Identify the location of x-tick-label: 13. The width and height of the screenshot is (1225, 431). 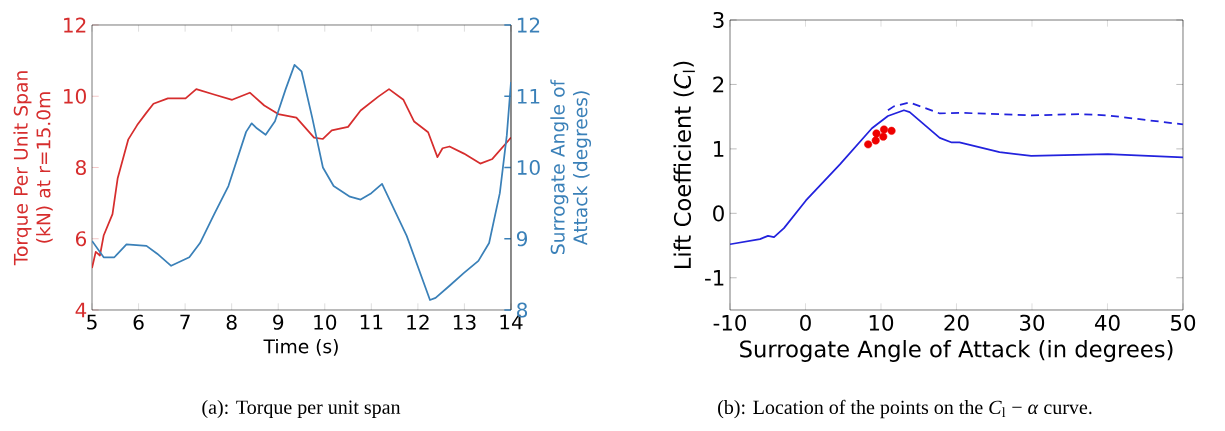
(464, 322).